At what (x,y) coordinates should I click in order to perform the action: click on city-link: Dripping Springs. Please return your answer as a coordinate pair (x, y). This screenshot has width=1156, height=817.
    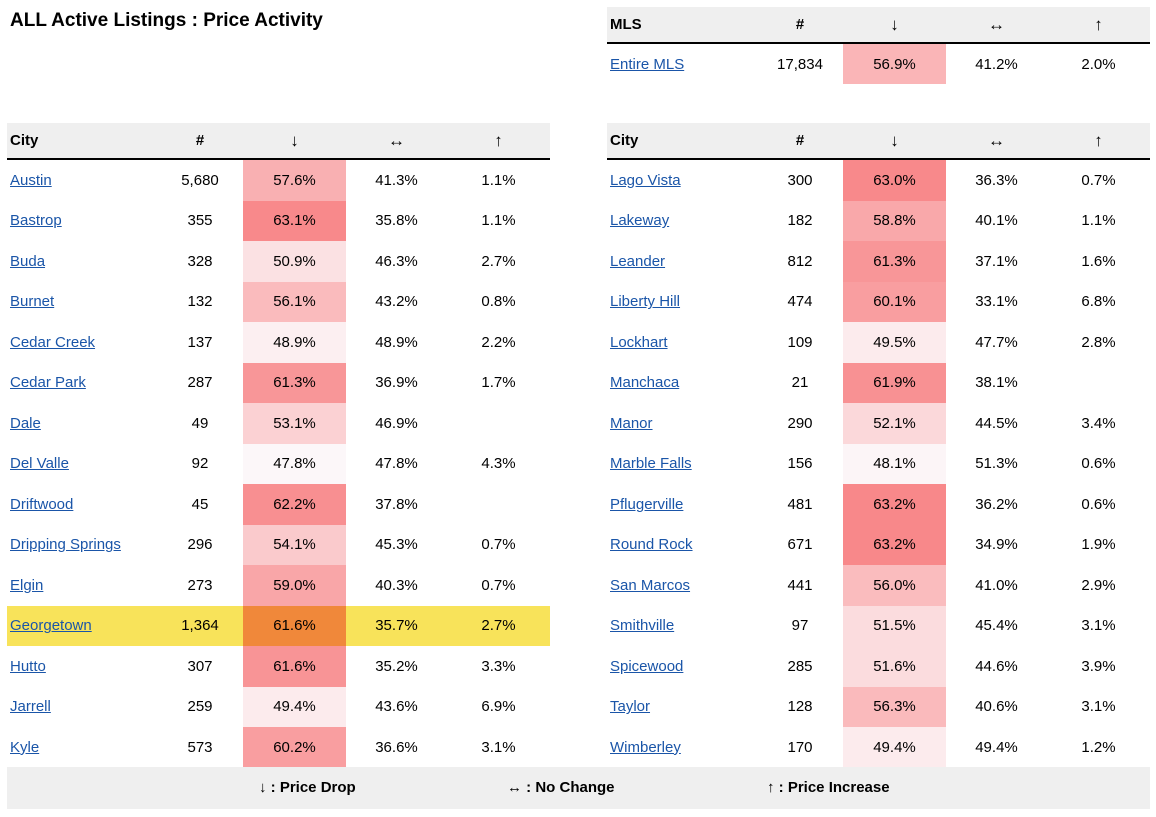
    Looking at the image, I should click on (65, 545).